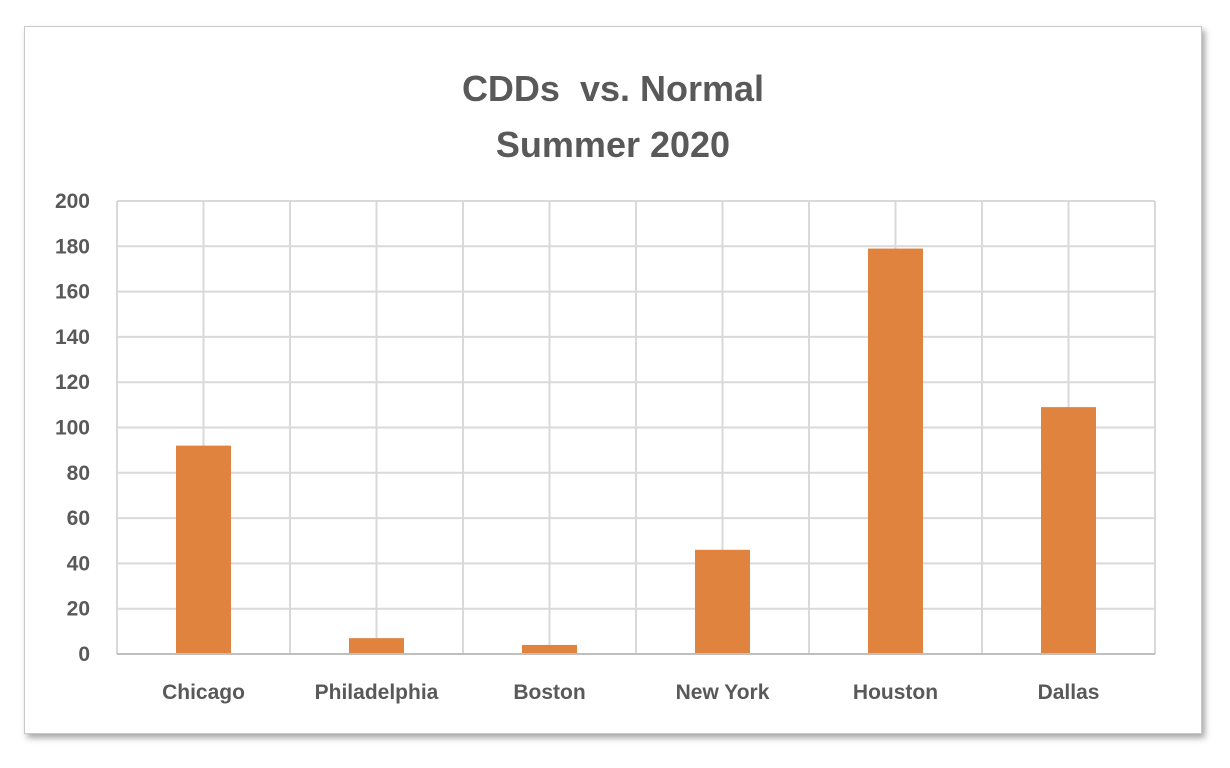 The height and width of the screenshot is (768, 1230). What do you see at coordinates (78, 518) in the screenshot?
I see `y-tick-label: 60` at bounding box center [78, 518].